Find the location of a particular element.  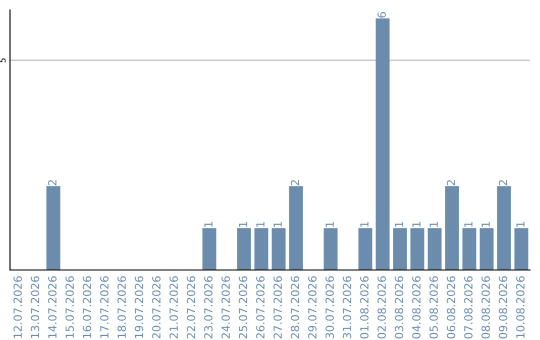

x-tick-label: 13.07.2026 is located at coordinates (35, 307).